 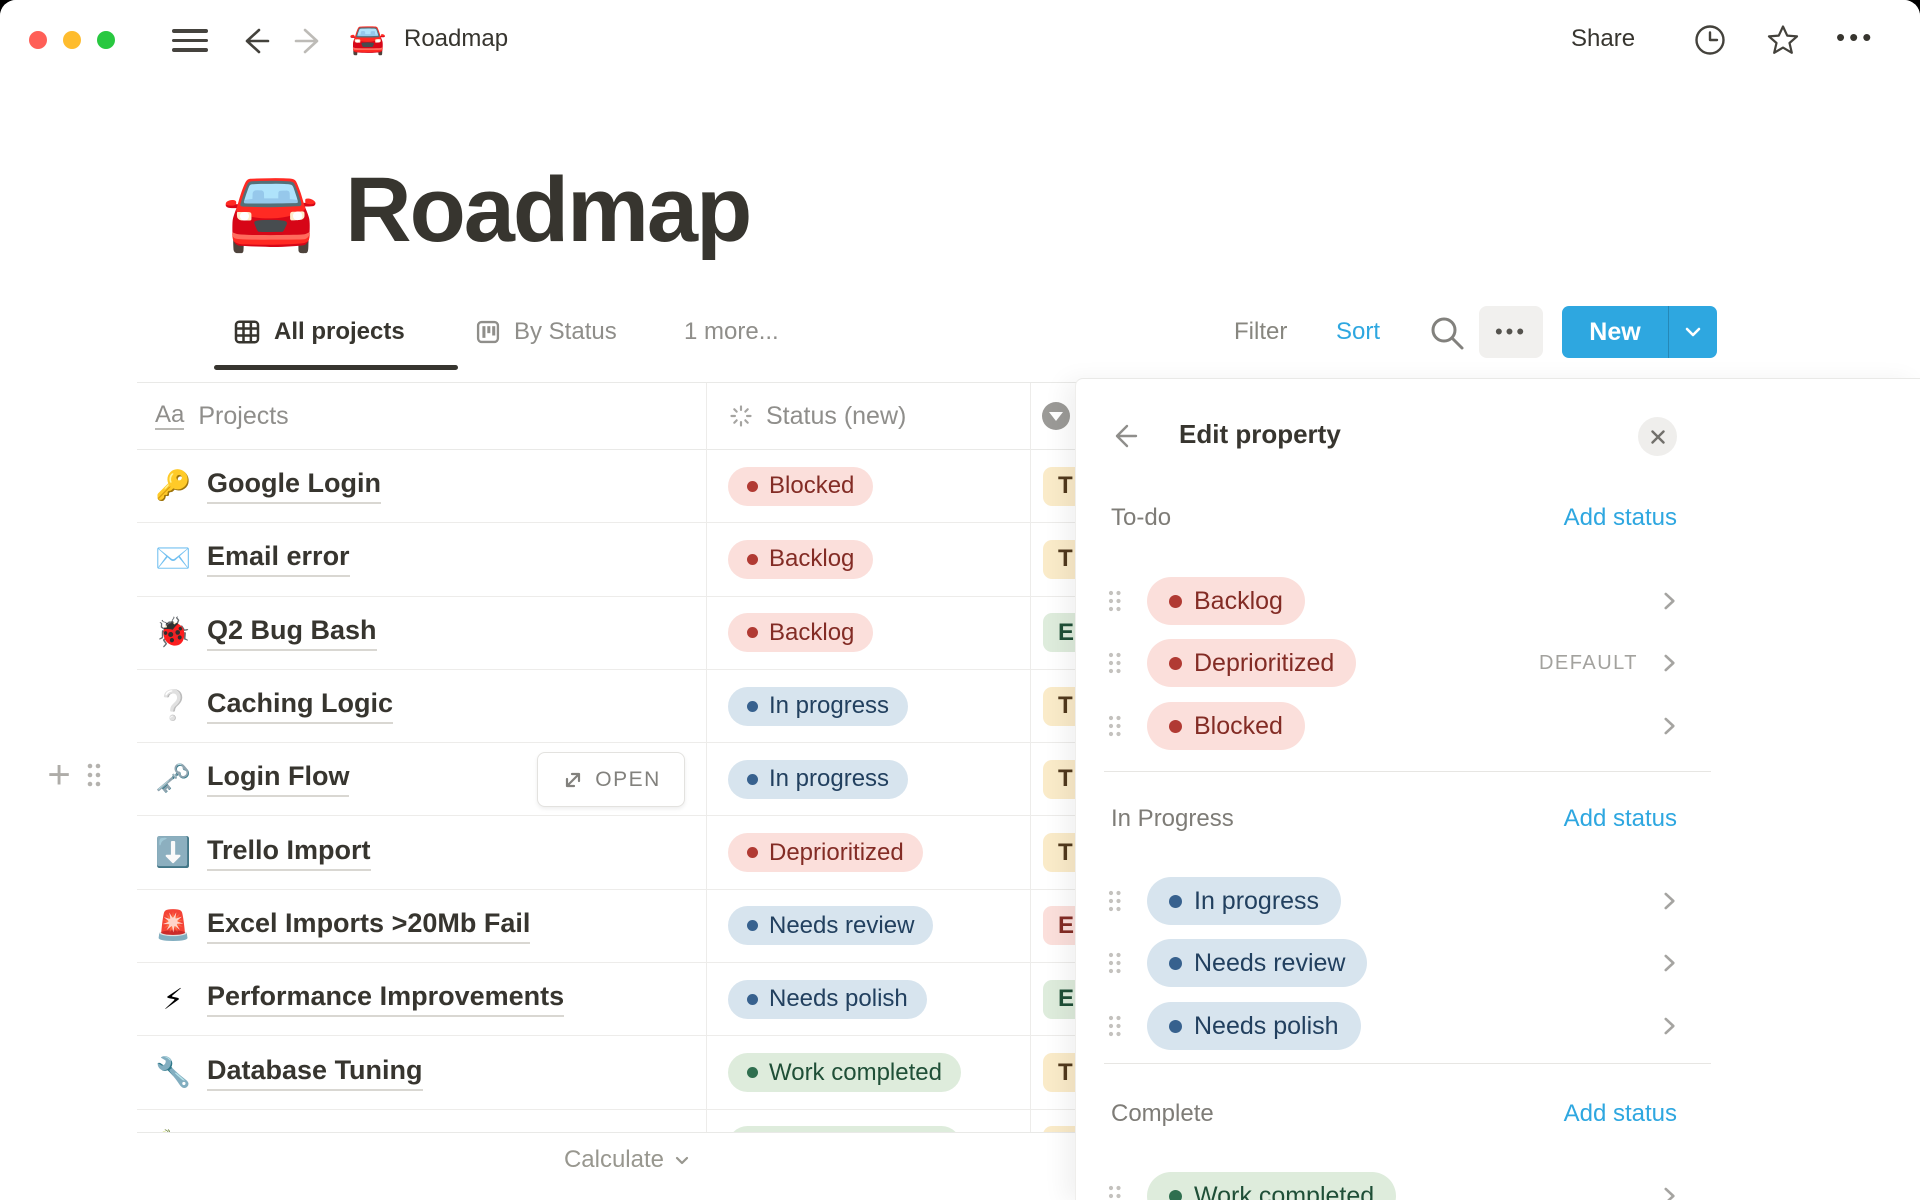 What do you see at coordinates (1603, 38) in the screenshot?
I see `share-button: Share` at bounding box center [1603, 38].